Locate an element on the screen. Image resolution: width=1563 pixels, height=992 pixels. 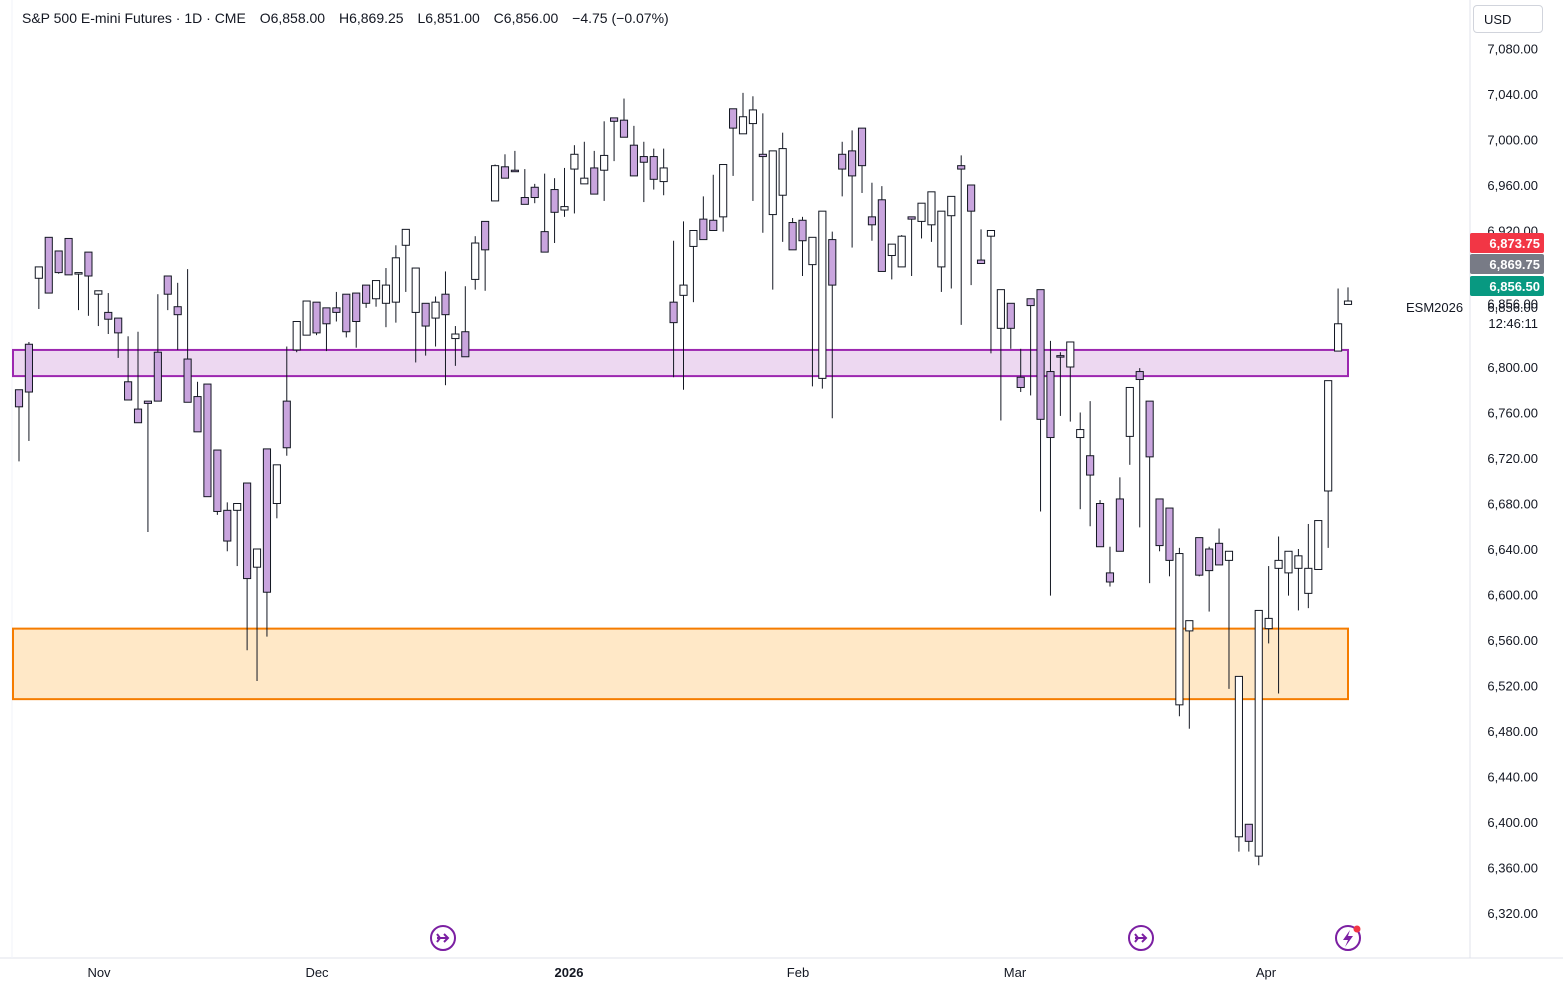
currency-button: USD is located at coordinates (1508, 19).